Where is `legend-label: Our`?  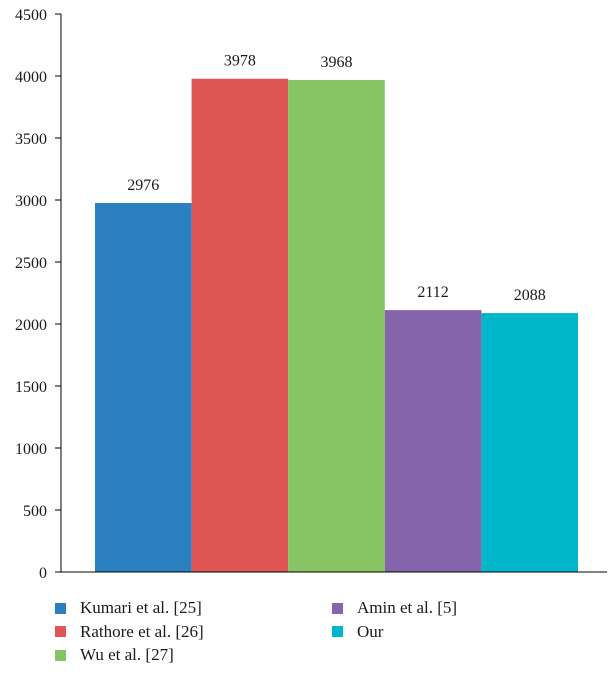 legend-label: Our is located at coordinates (370, 631).